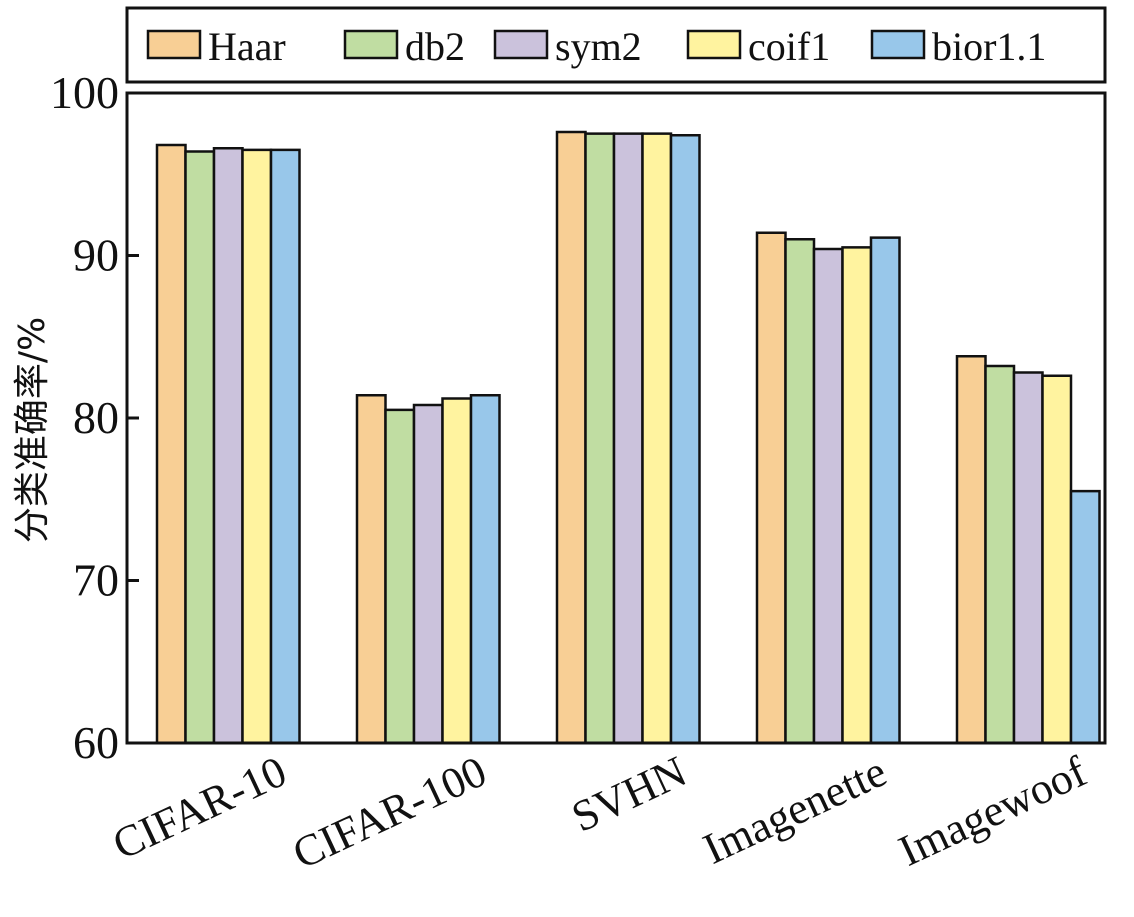 Image resolution: width=1134 pixels, height=917 pixels. I want to click on bar-sym2-SVHN, so click(628, 438).